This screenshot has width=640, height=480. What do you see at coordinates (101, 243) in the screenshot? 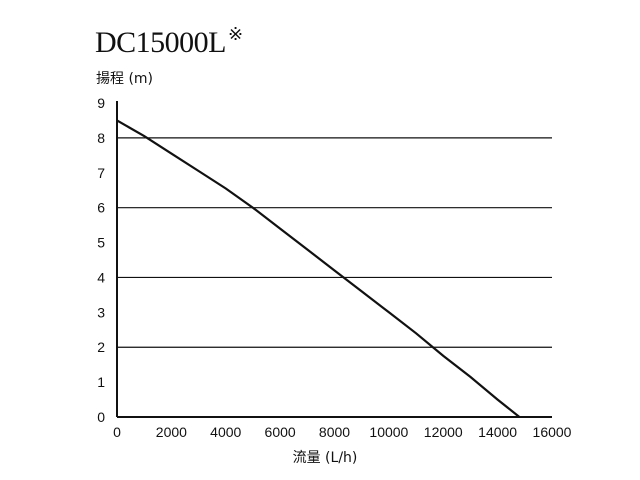
I see `y-tick-label: 5` at bounding box center [101, 243].